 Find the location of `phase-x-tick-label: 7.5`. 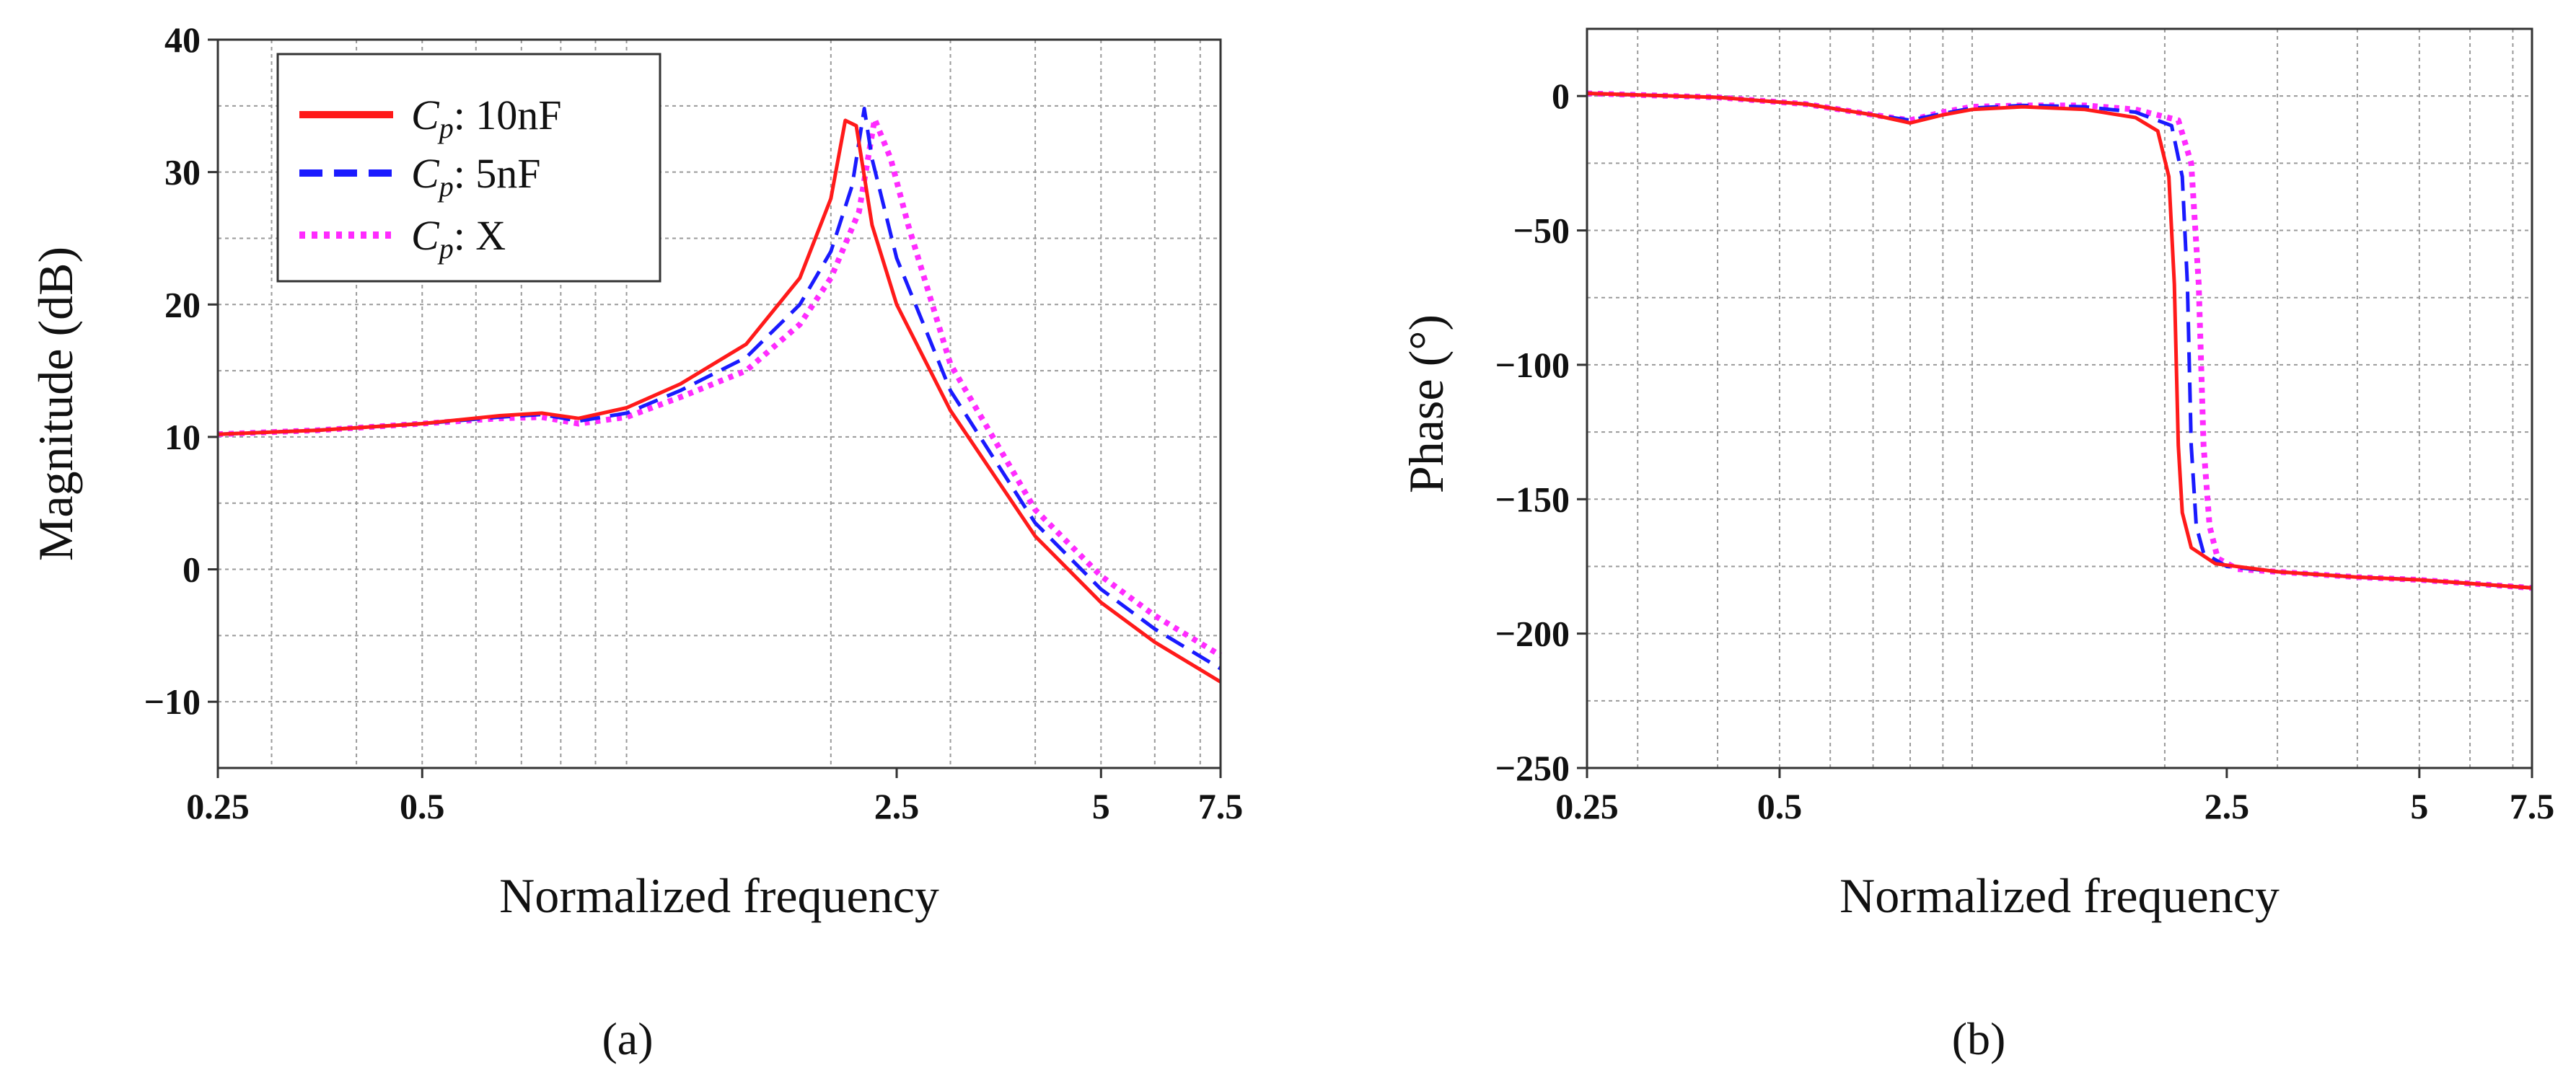

phase-x-tick-label: 7.5 is located at coordinates (2532, 806).